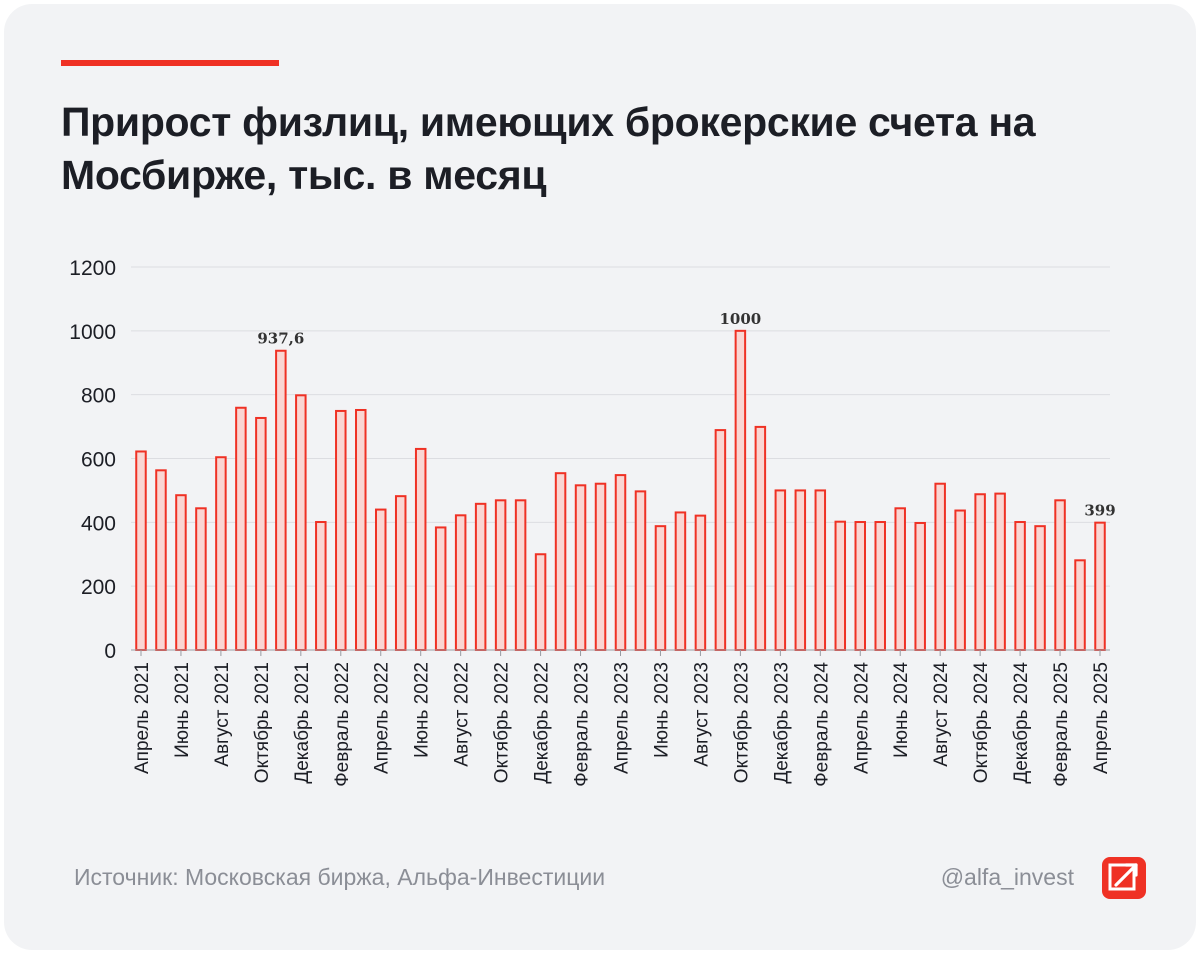  What do you see at coordinates (142, 718) in the screenshot?
I see `x-tick-label: Апрель 2021` at bounding box center [142, 718].